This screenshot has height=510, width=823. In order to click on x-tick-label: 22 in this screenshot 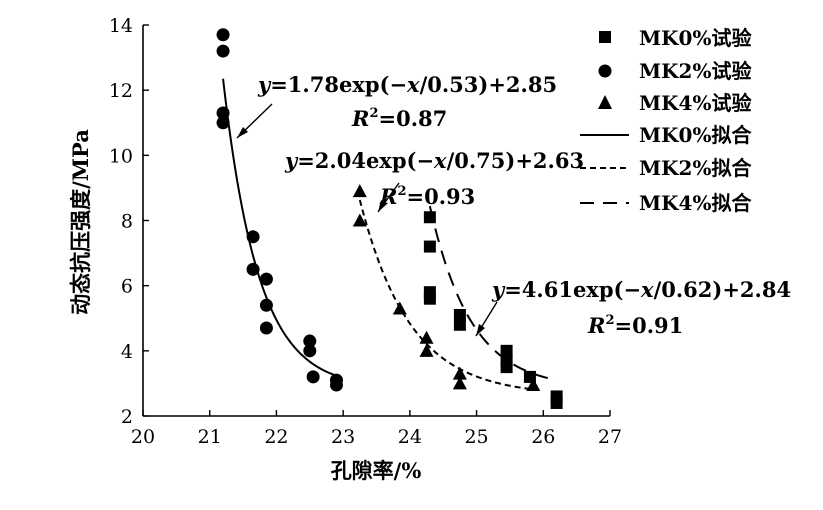, I will do `click(276, 437)`.